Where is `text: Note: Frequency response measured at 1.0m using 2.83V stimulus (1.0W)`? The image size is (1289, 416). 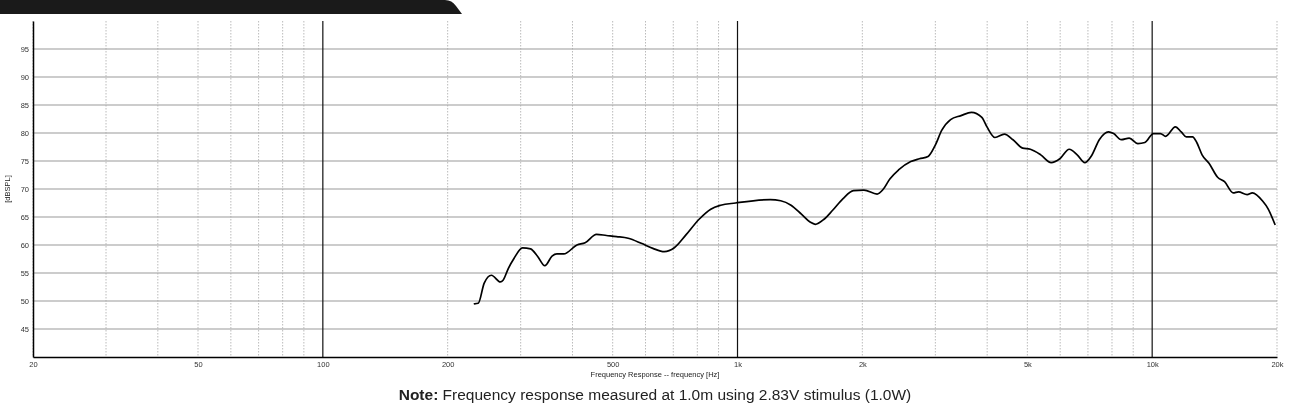
text: Note: Frequency response measured at 1.0m using 2.83V stimulus (1.0W) is located at coordinates (655, 394).